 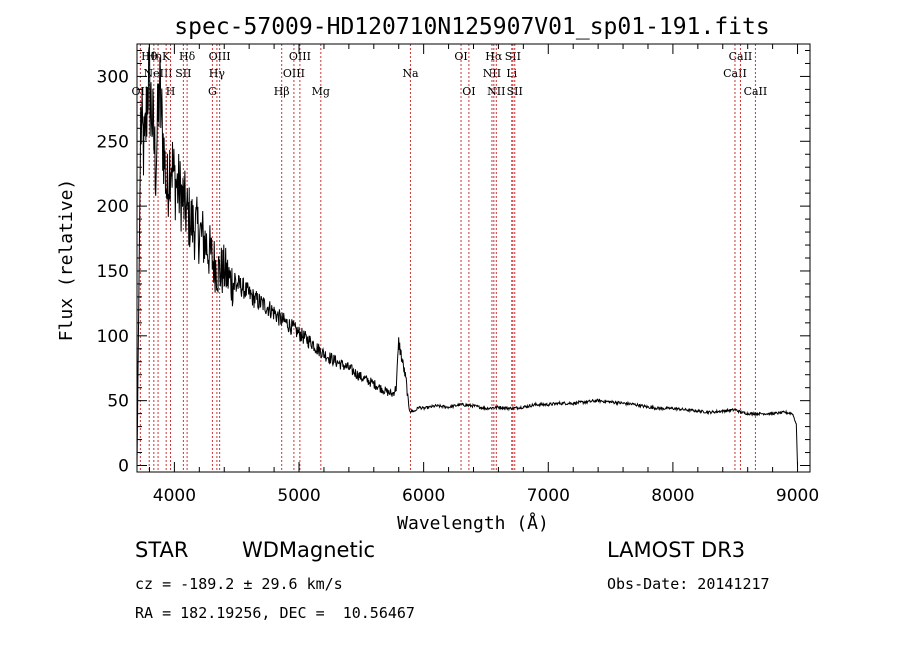 I want to click on line-label-7: Hδ, so click(x=187, y=56).